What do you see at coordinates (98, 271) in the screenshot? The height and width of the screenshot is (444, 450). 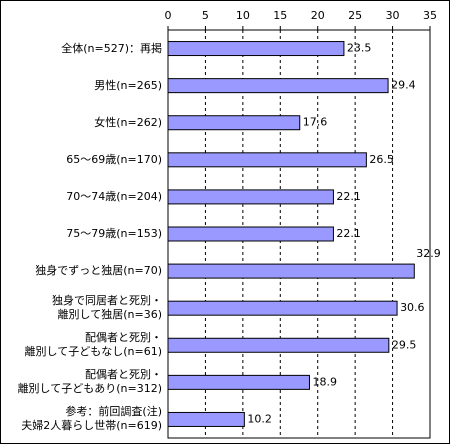 I see `category-label: 独身でずっと独居(n=70)` at bounding box center [98, 271].